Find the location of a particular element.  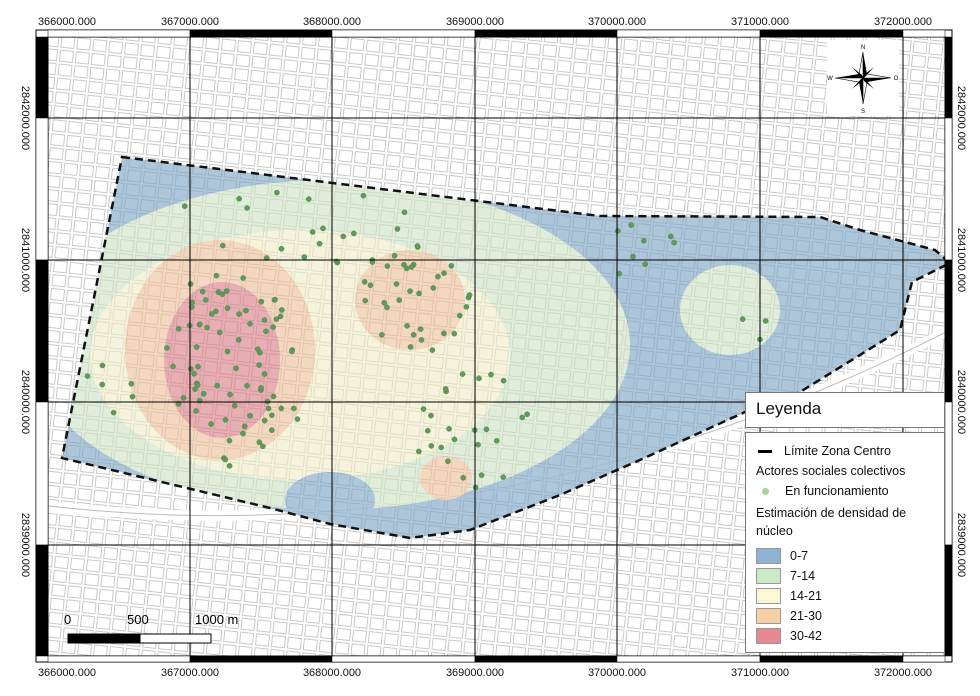

class-label: 21-30 is located at coordinates (806, 616).